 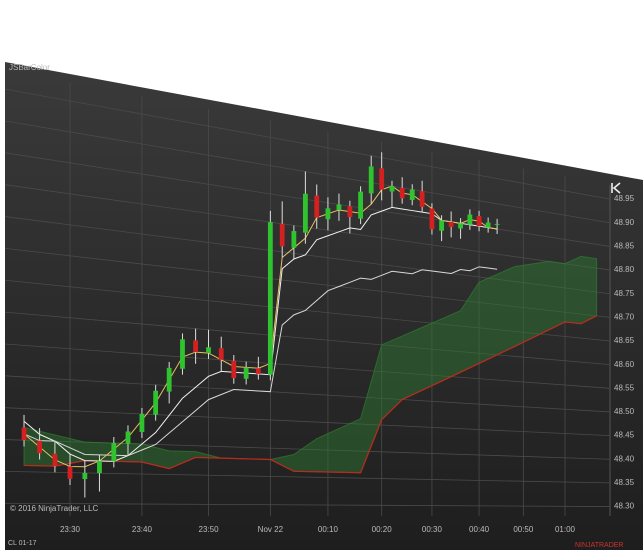 I want to click on x-tick-label: 00:50, so click(x=523, y=529).